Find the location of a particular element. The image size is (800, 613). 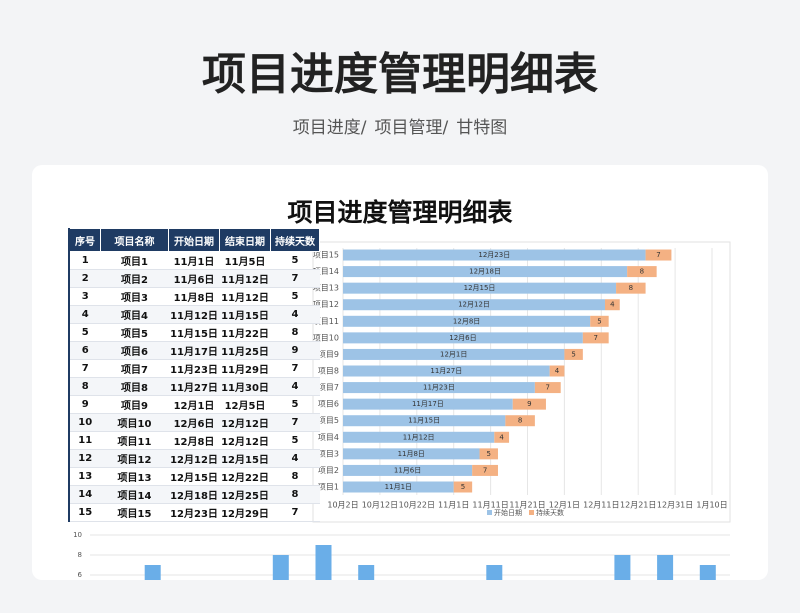

x-tick-label: 11月21日 is located at coordinates (527, 505).